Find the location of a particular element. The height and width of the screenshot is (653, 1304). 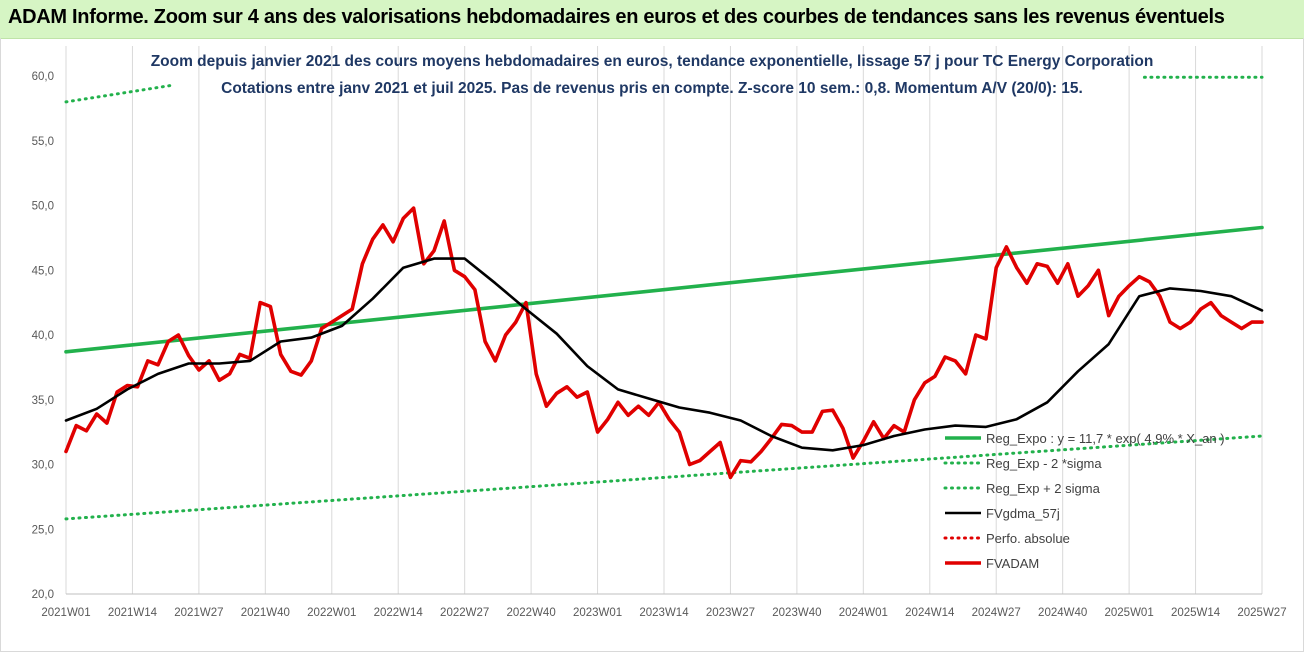

x-tick-label: 2024W27 is located at coordinates (996, 613).